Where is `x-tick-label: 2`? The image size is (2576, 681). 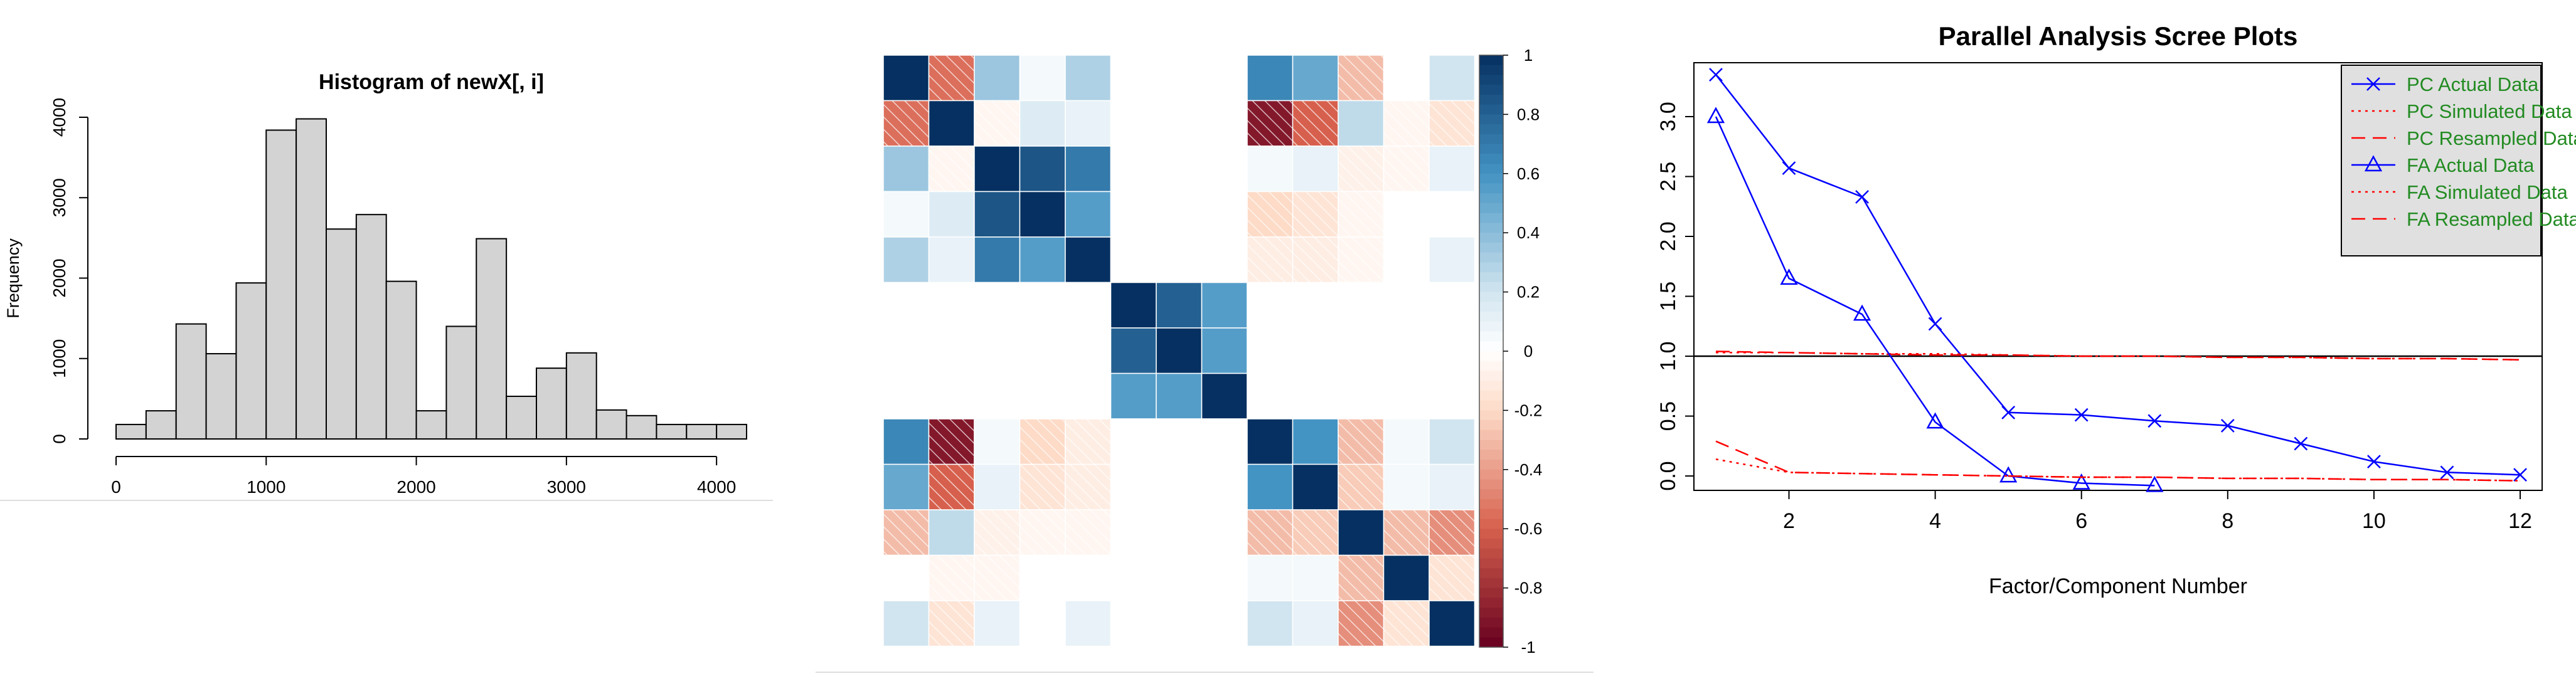
x-tick-label: 2 is located at coordinates (1789, 521).